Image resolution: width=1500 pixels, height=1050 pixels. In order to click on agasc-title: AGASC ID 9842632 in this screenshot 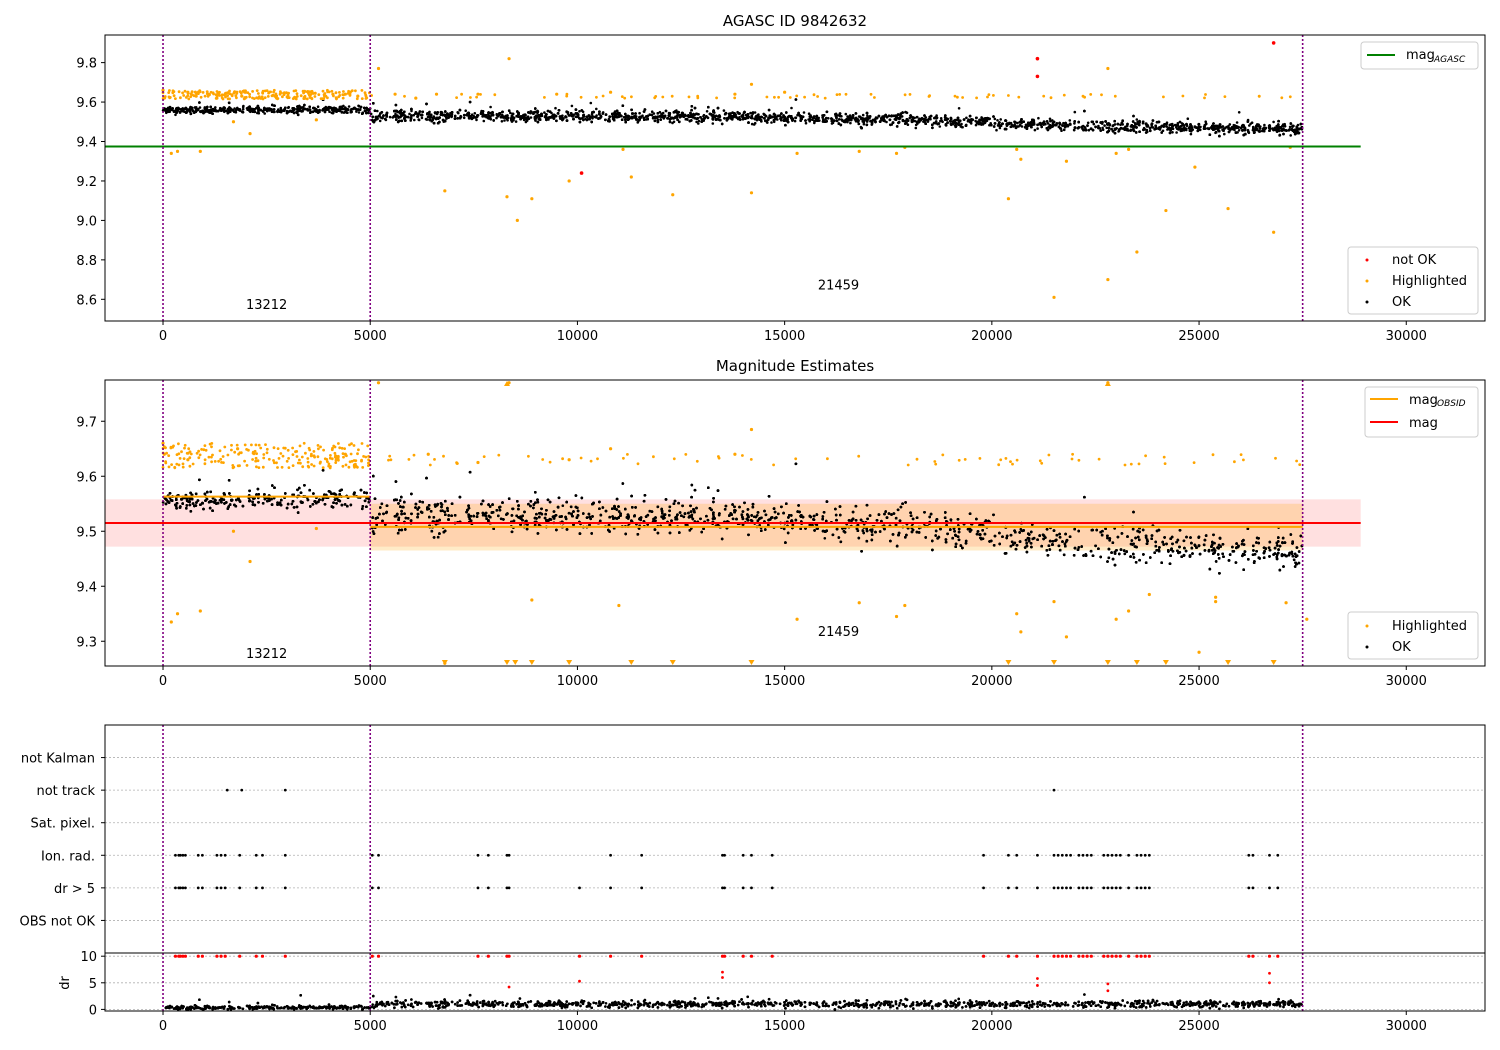, I will do `click(795, 21)`.